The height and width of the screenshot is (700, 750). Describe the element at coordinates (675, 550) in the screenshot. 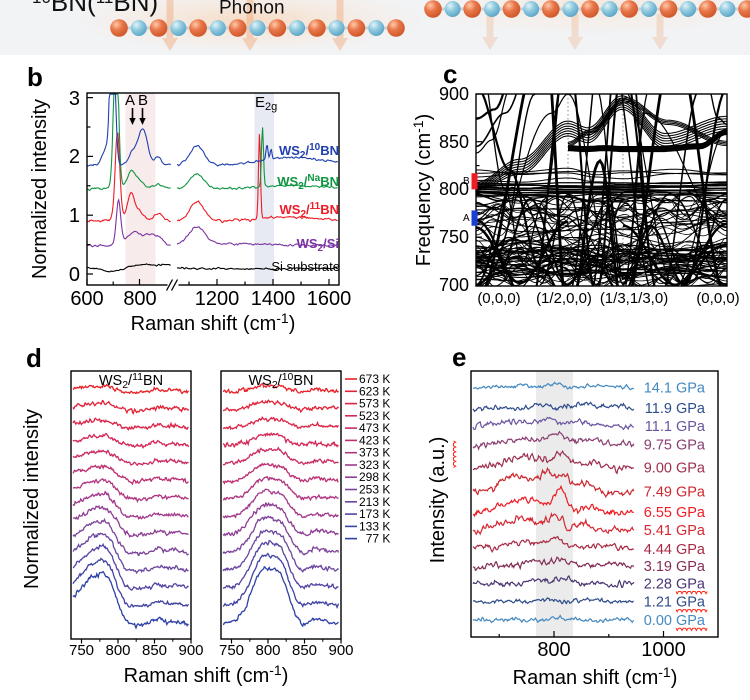

I see `svg-text: 4.44 GPa` at that location.